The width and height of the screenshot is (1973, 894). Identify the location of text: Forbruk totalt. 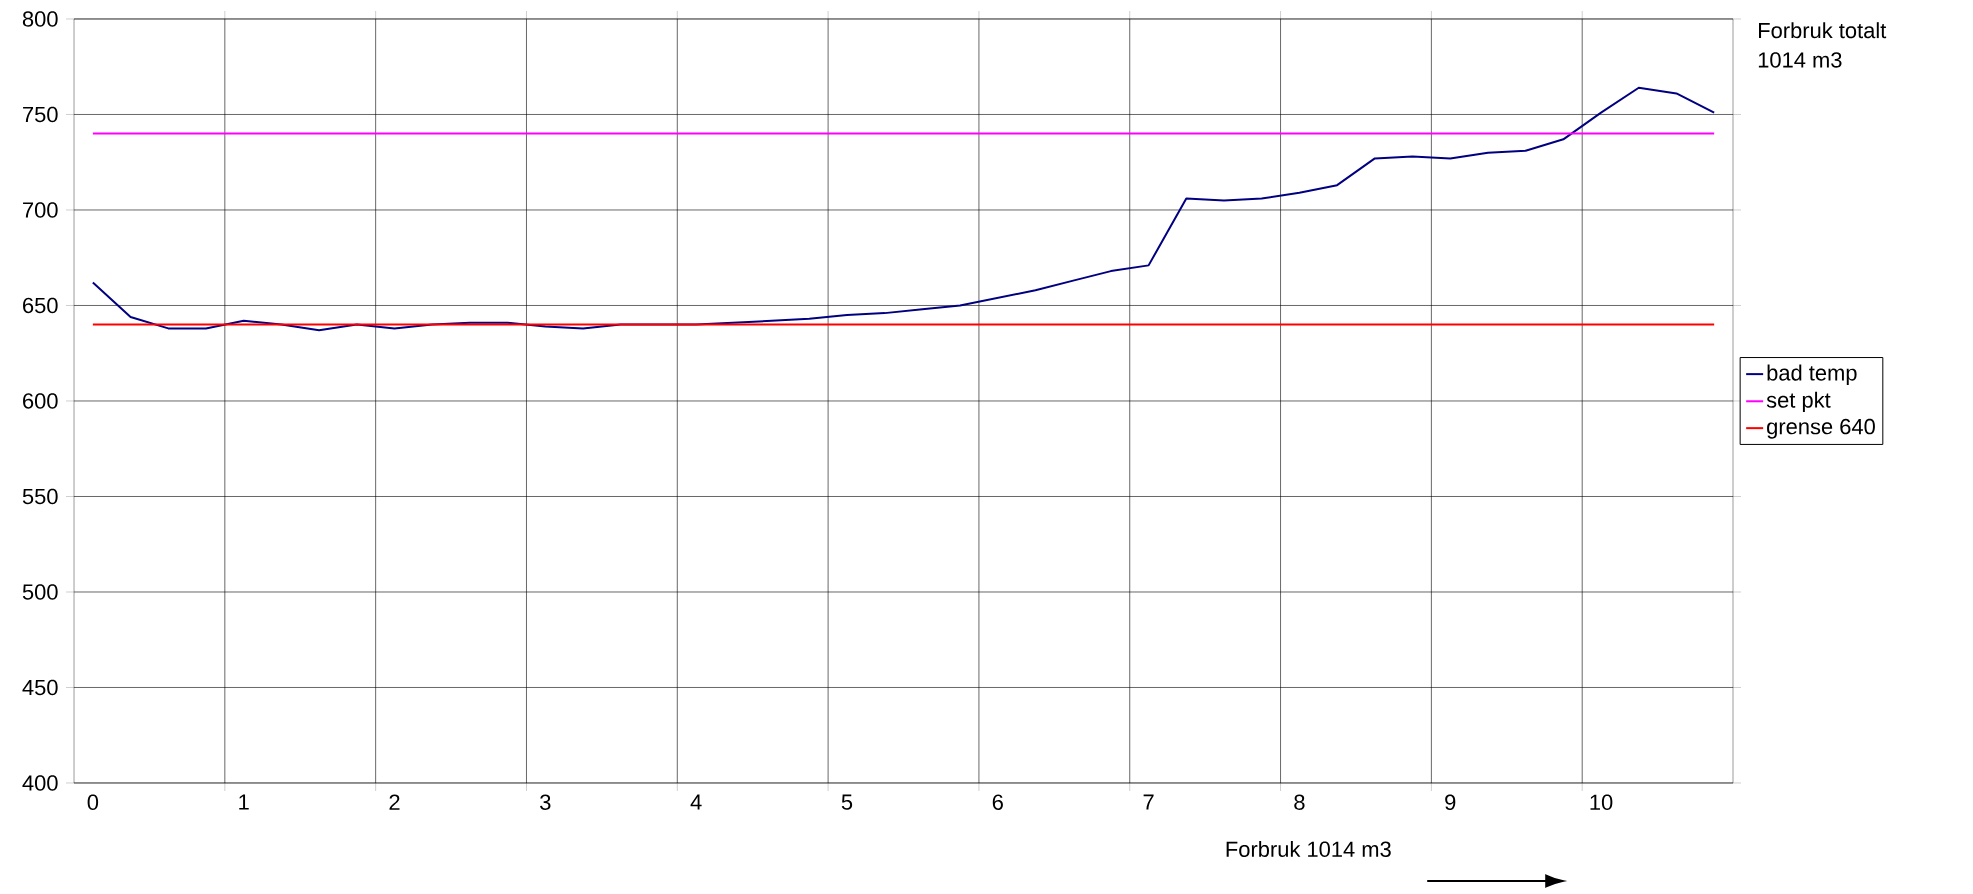
(1823, 30).